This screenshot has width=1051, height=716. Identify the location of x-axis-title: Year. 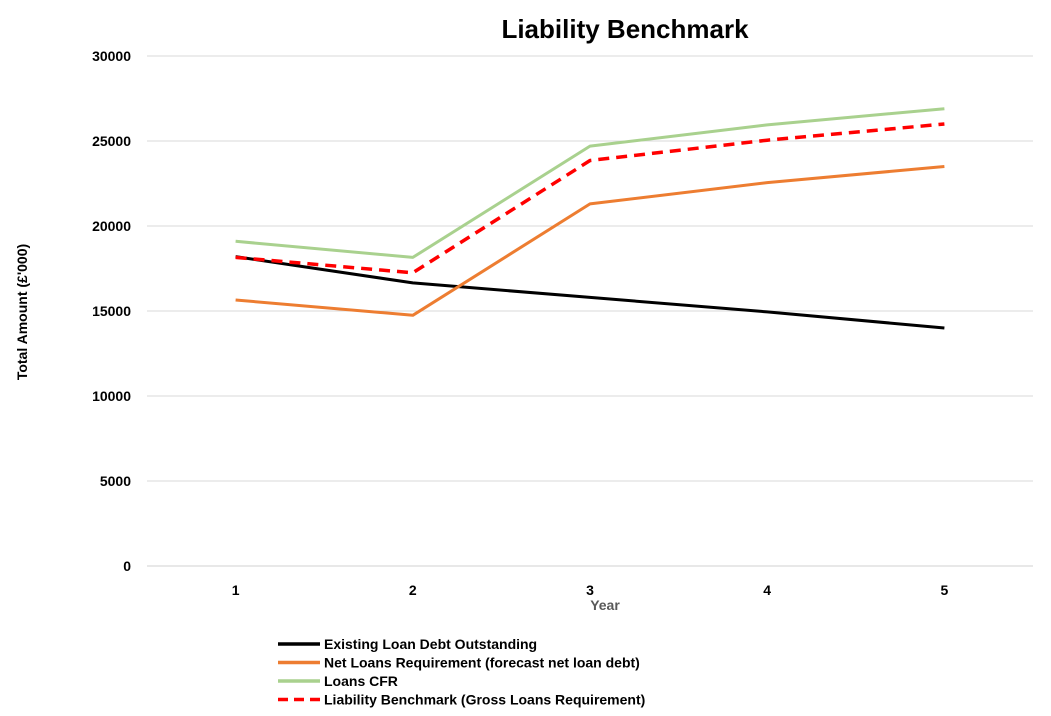
(605, 605).